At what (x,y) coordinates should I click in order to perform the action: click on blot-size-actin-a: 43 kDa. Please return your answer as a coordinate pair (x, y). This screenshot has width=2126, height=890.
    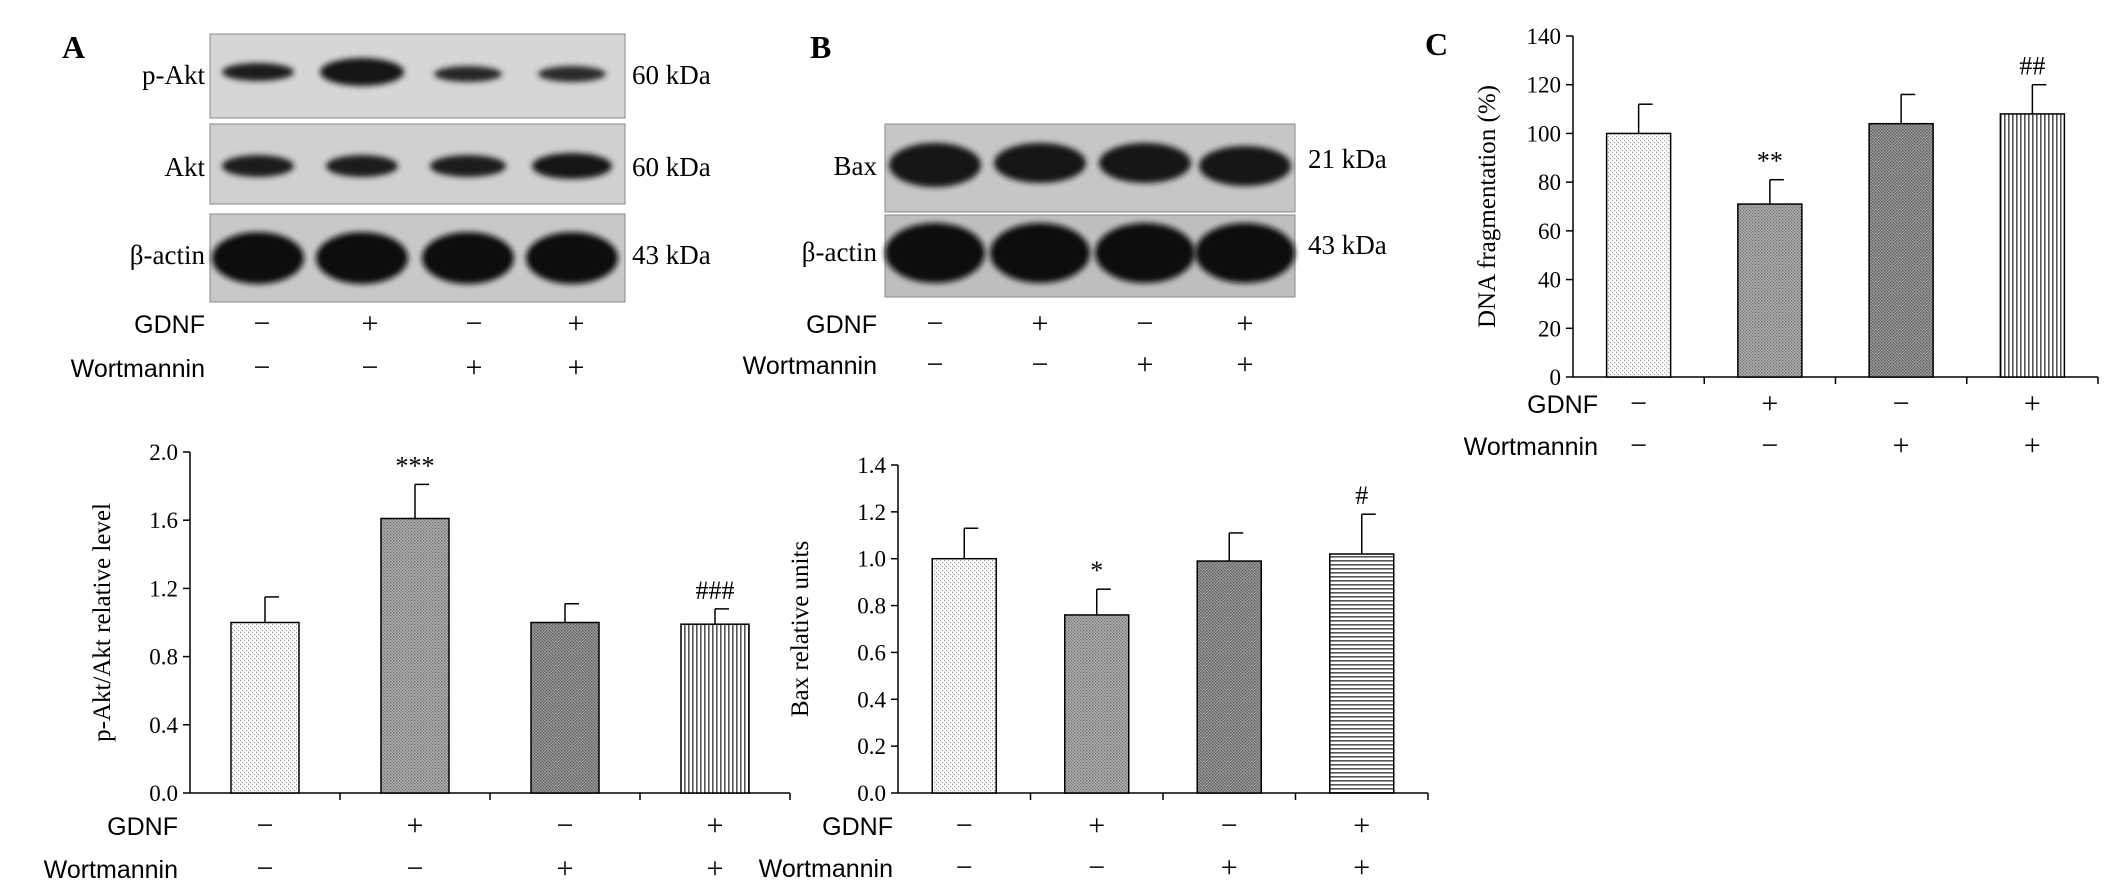
    Looking at the image, I should click on (671, 255).